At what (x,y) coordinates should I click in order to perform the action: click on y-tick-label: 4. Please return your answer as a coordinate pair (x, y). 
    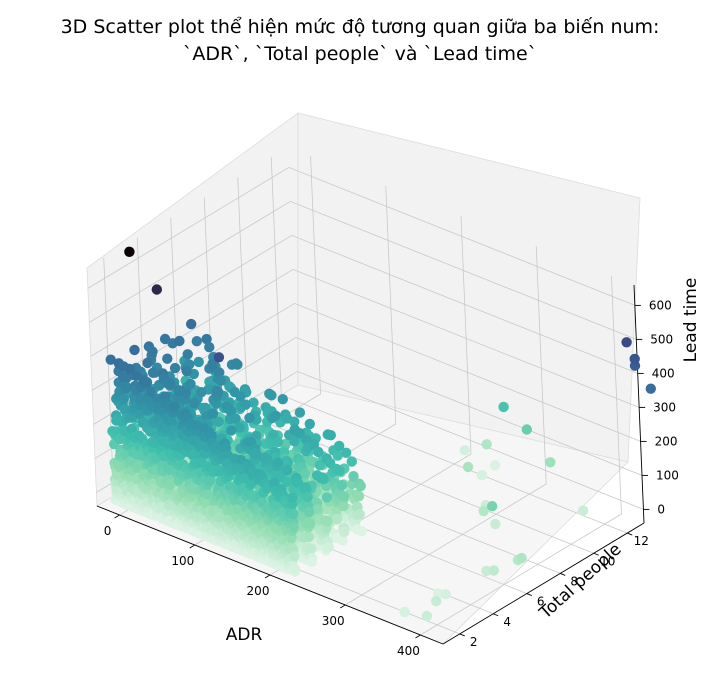
    Looking at the image, I should click on (507, 622).